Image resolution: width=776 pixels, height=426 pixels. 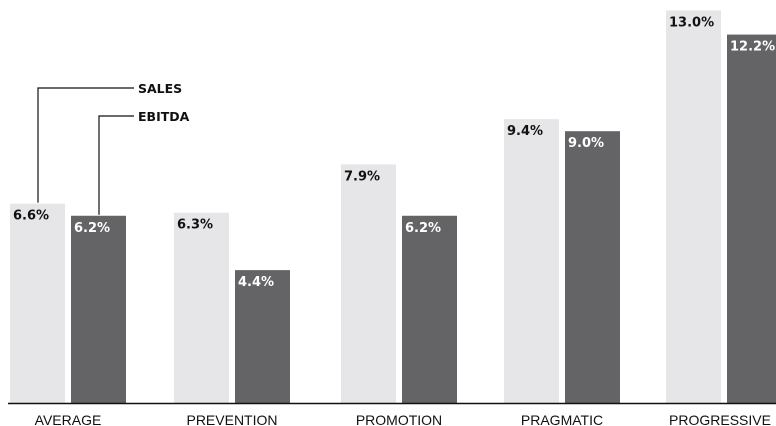 I want to click on legend-sales-label: SALES, so click(x=160, y=88).